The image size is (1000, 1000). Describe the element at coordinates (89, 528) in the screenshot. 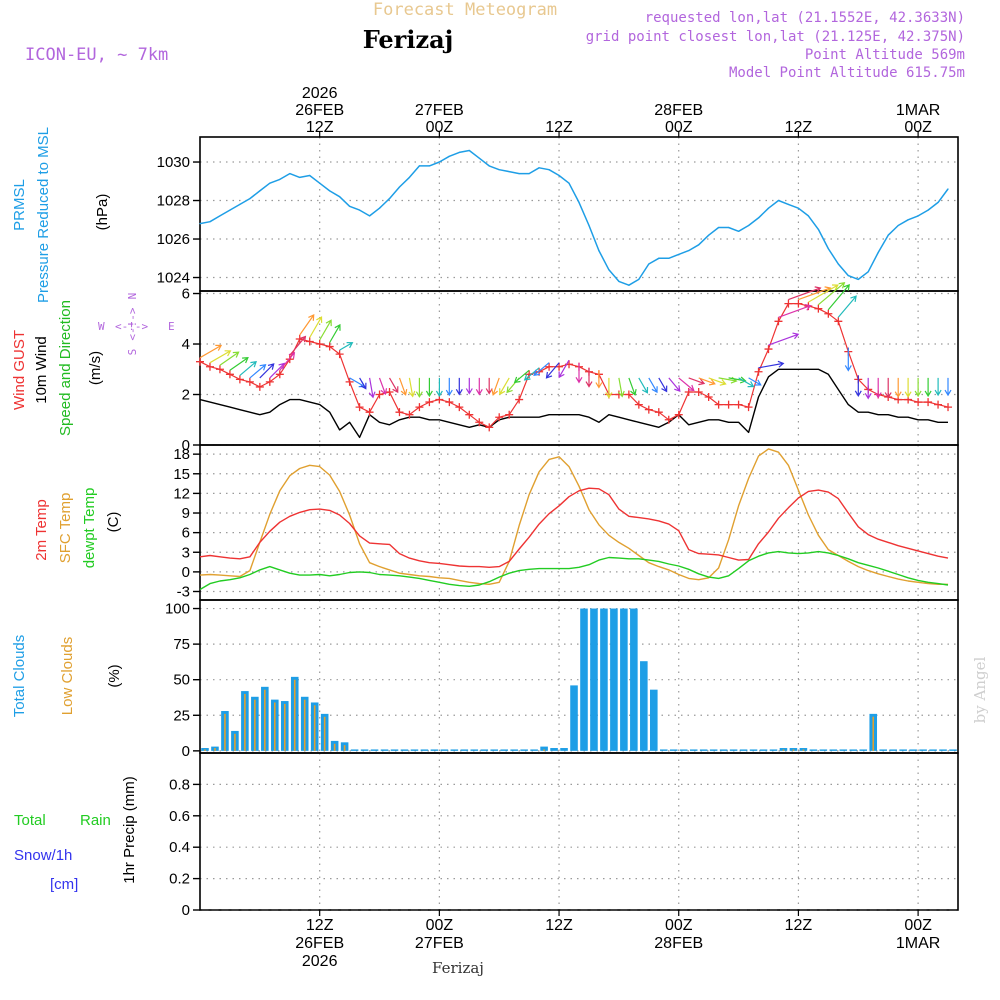

I see `temp-dewpt-label: dewpt Temp` at that location.